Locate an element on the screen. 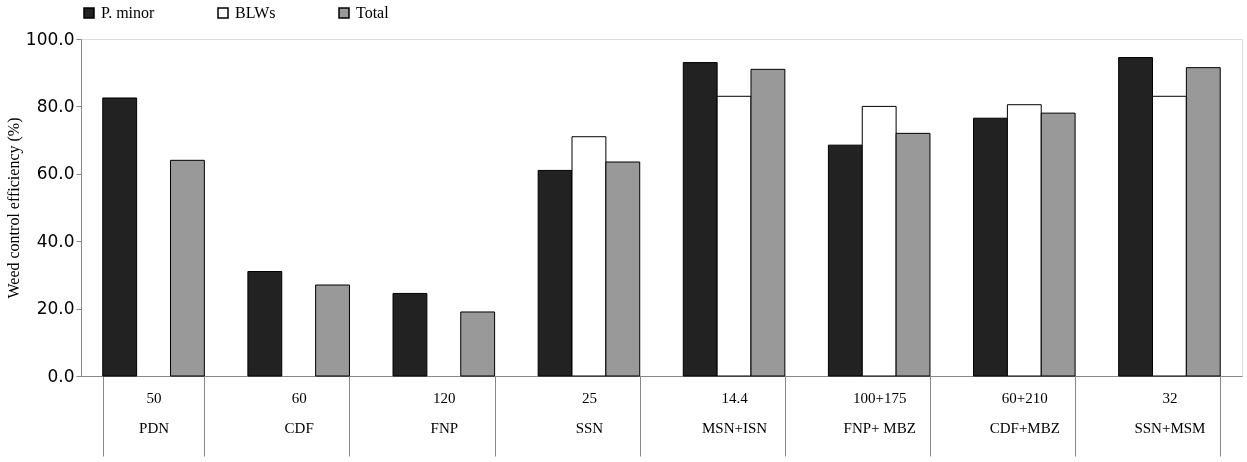 This screenshot has width=1247, height=462. x-tick-label: 25 SSN is located at coordinates (589, 412).